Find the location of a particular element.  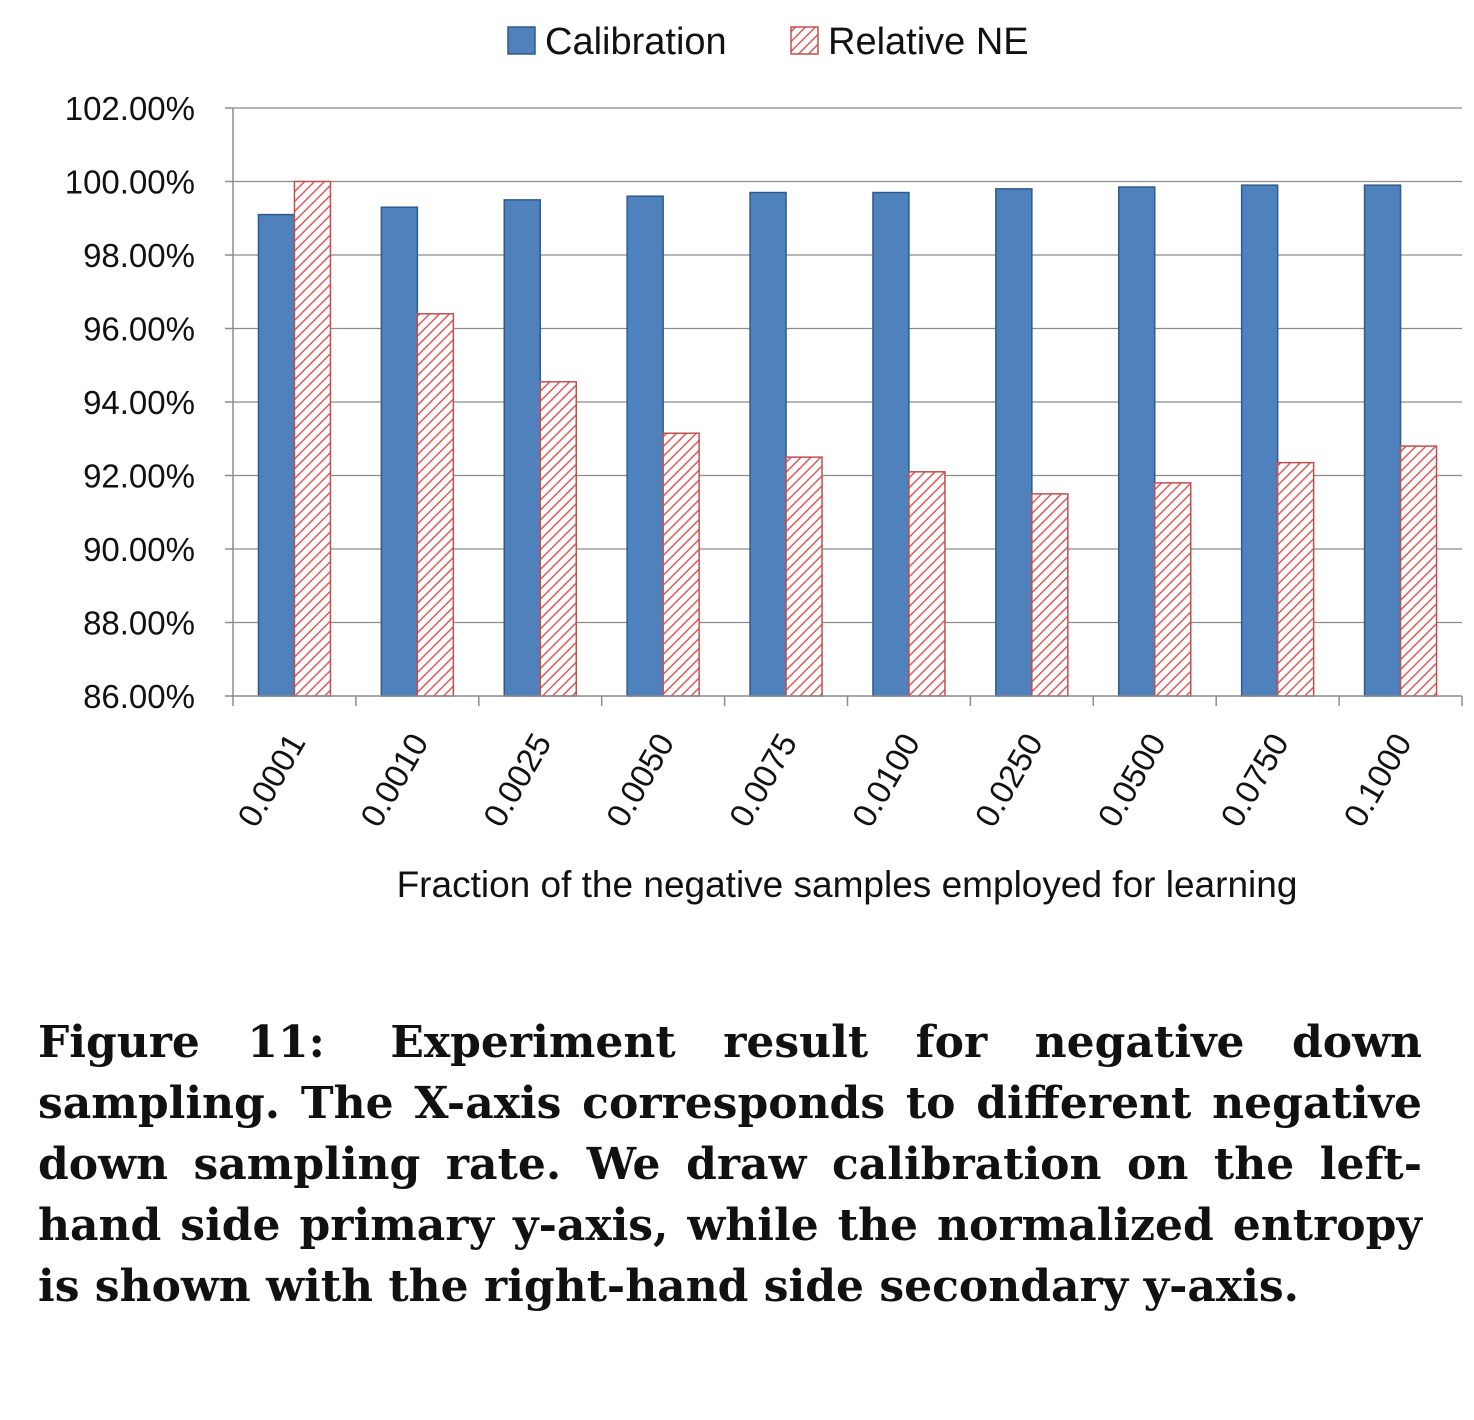

x-tick-label: 0.0025 is located at coordinates (517, 780).